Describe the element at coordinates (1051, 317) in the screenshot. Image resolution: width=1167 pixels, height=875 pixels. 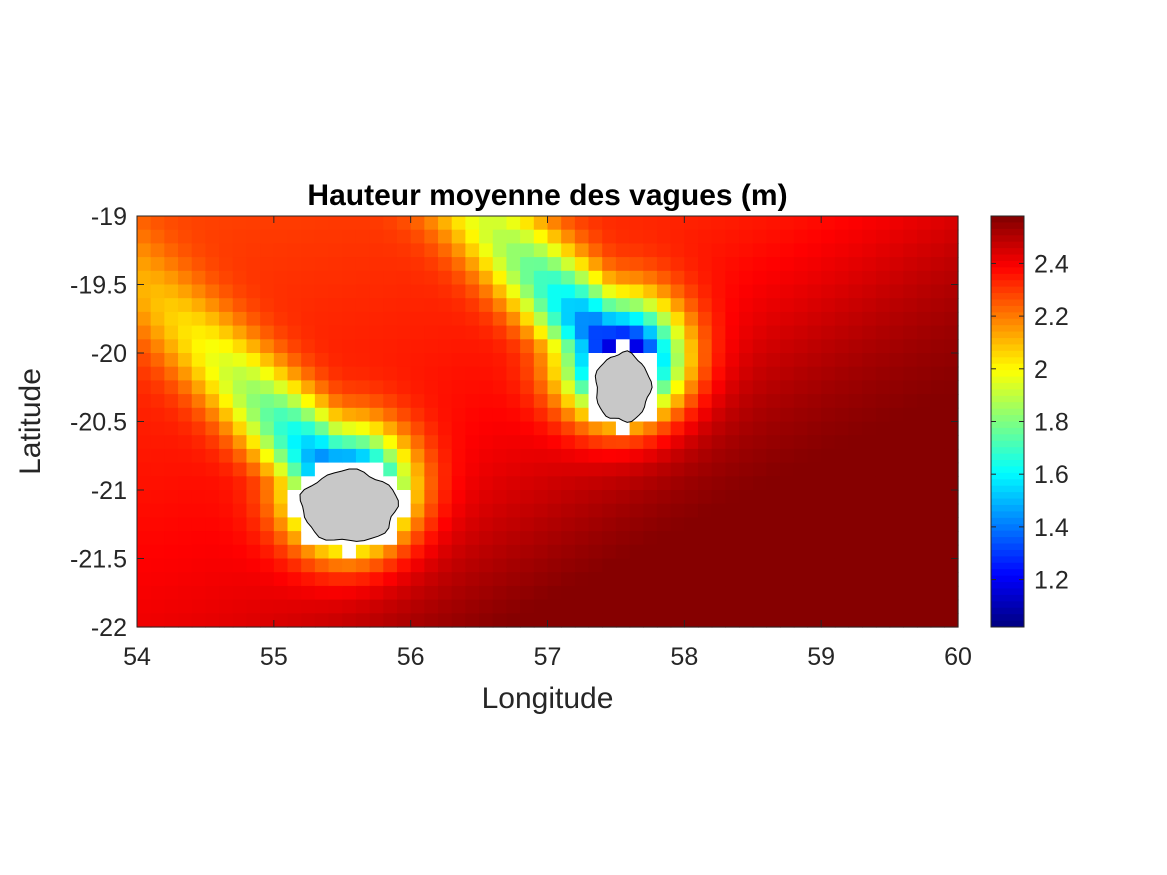
I see `colorbar-tick-label: 2.2` at that location.